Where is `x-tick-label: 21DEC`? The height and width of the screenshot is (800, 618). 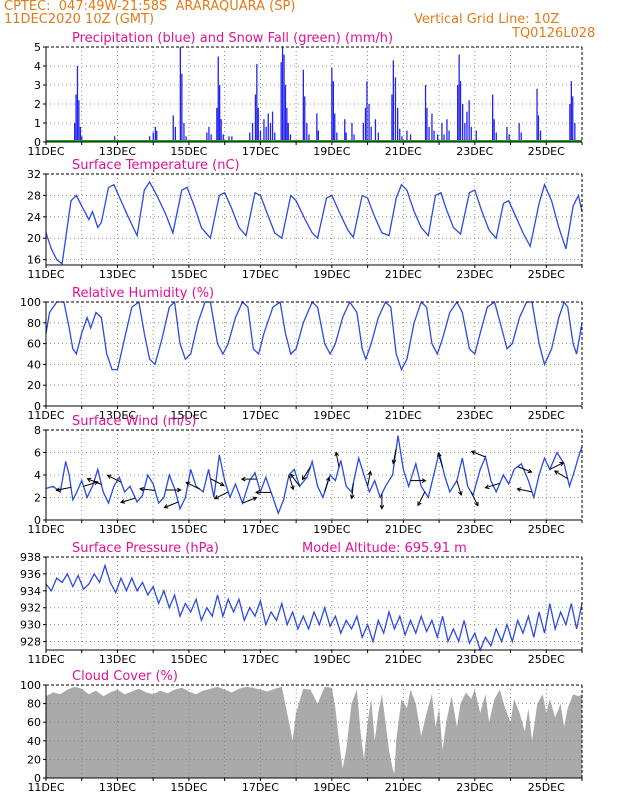
x-tick-label: 21DEC is located at coordinates (403, 529).